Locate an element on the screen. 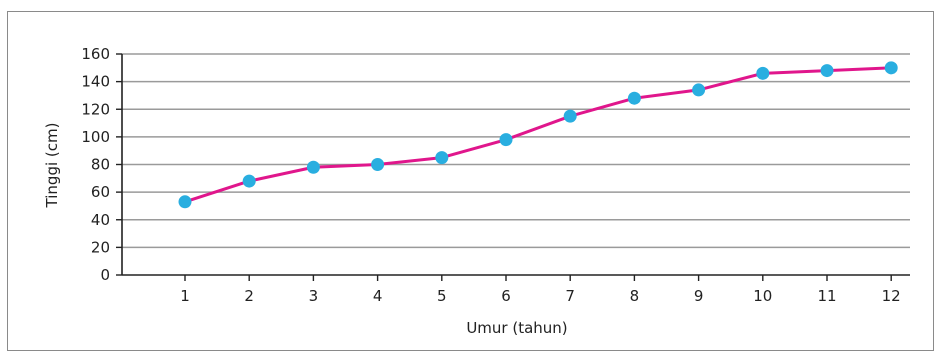 This screenshot has height=354, width=942. y-tick-label: 40 is located at coordinates (100, 220).